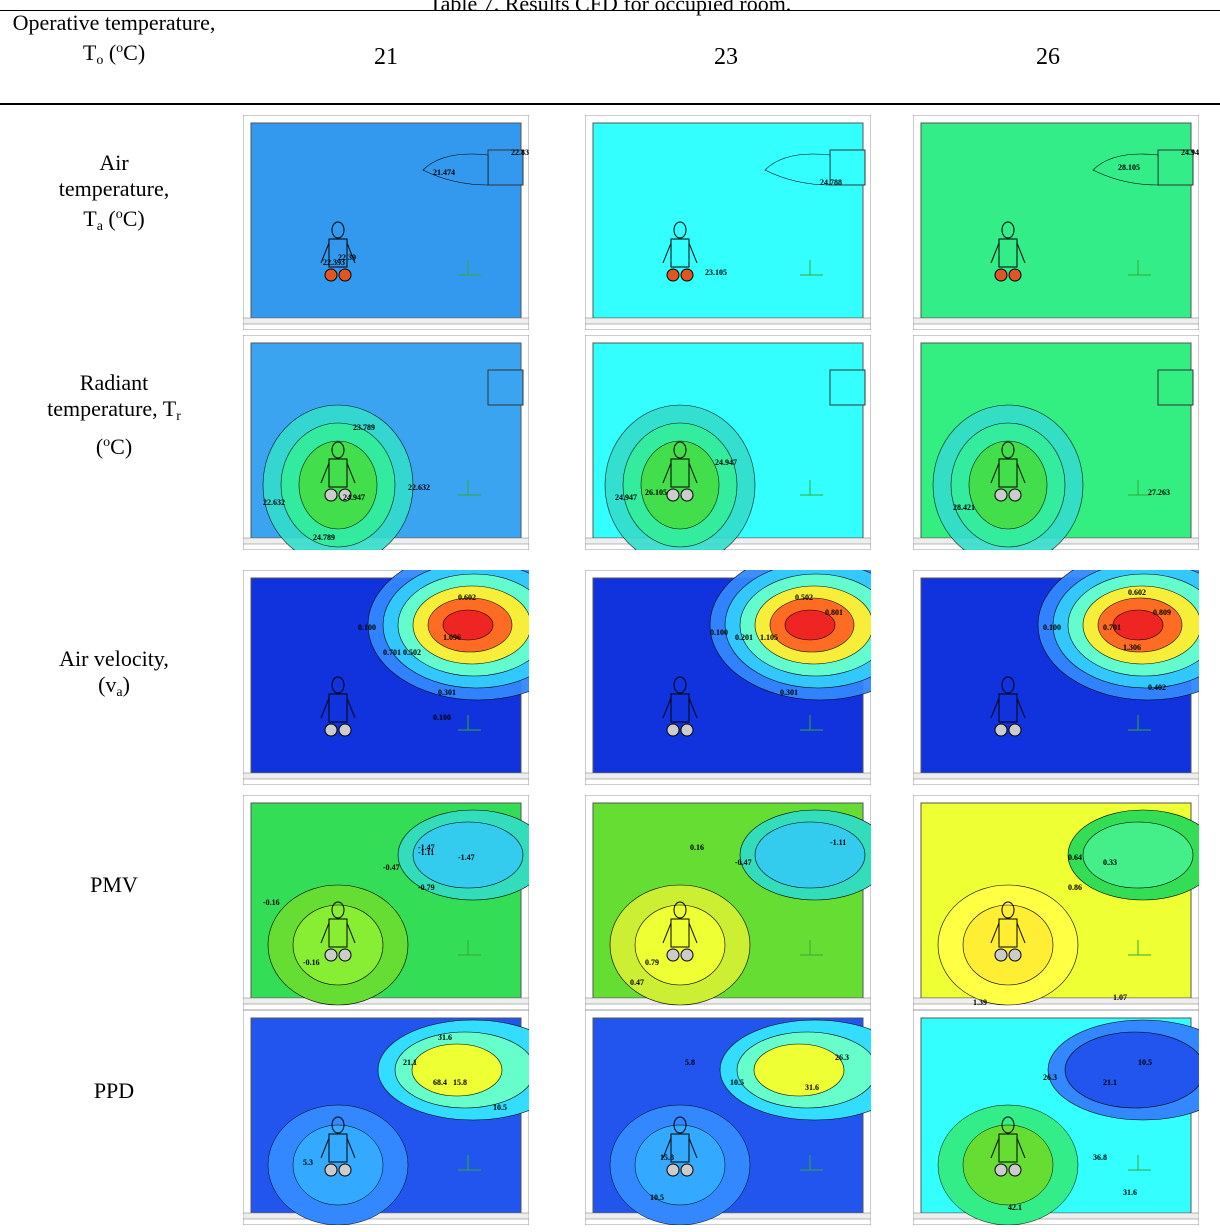 Image resolution: width=1220 pixels, height=1232 pixels. I want to click on row-label-symbol: T, so click(90, 218).